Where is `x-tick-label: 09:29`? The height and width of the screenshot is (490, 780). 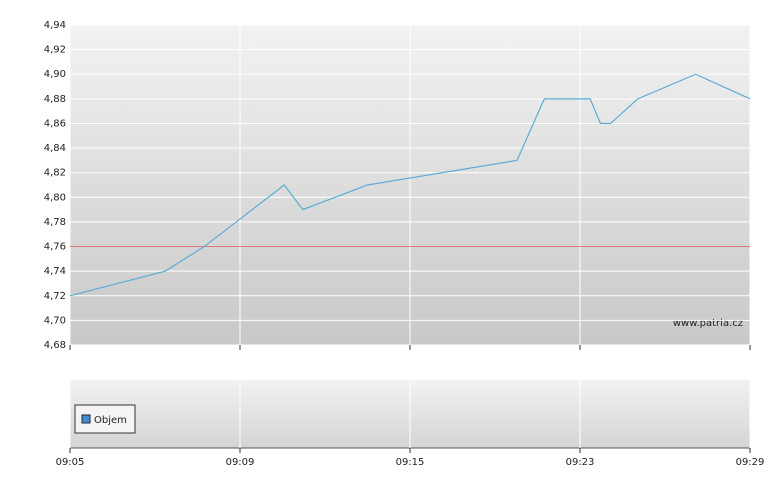 x-tick-label: 09:29 is located at coordinates (750, 462).